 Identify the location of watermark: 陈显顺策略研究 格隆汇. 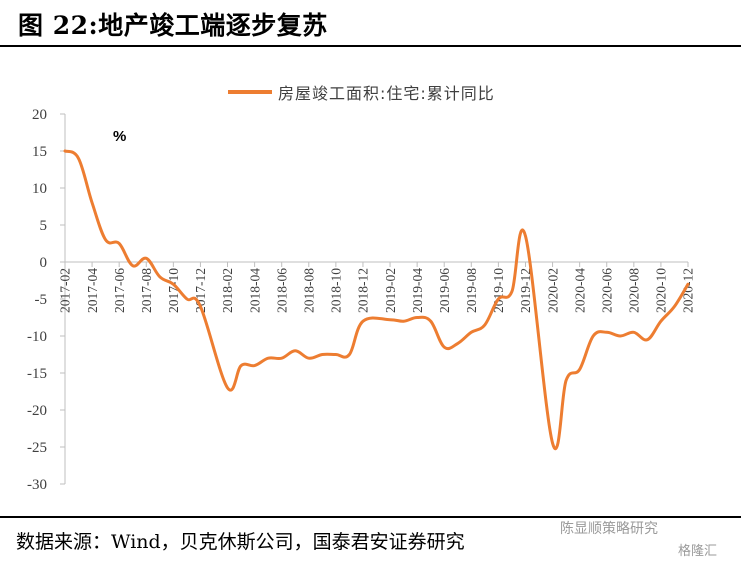
(638, 538).